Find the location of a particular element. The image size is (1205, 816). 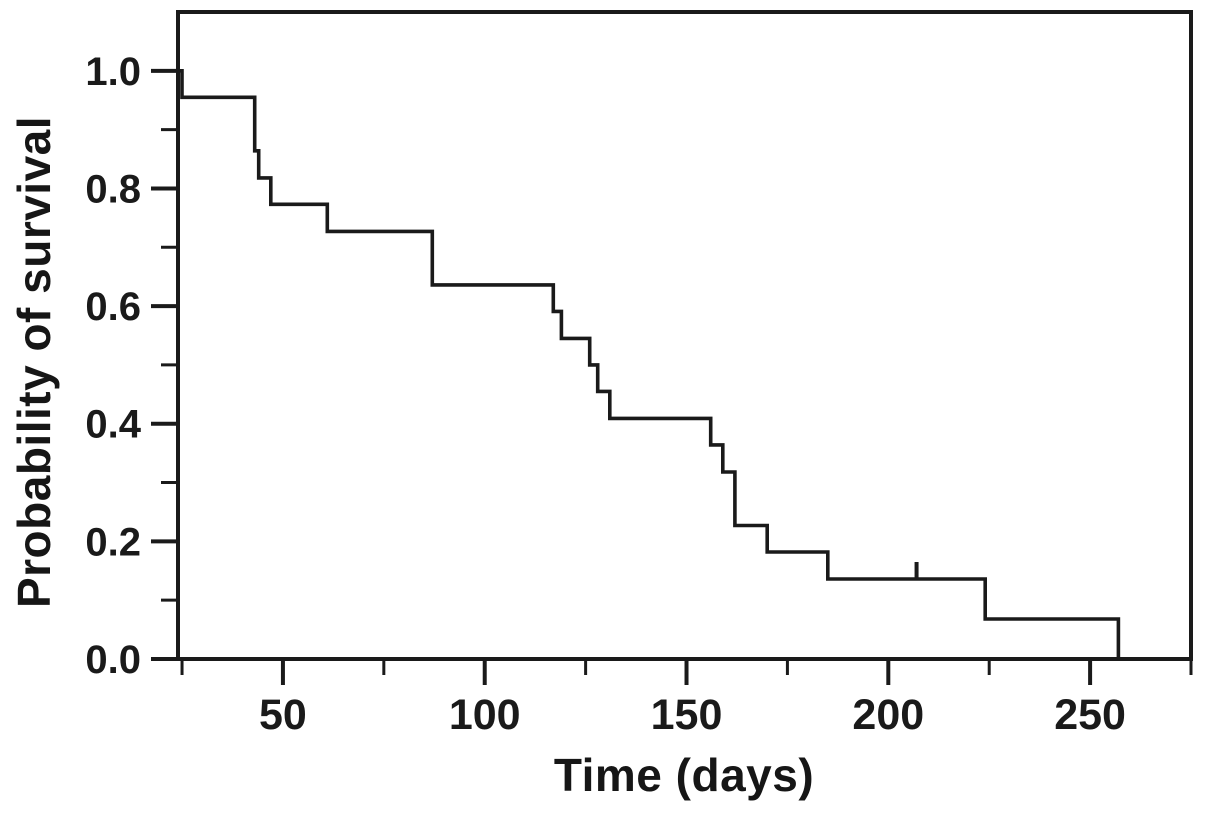

y-axis-title: Probability of survival is located at coordinates (34, 362).